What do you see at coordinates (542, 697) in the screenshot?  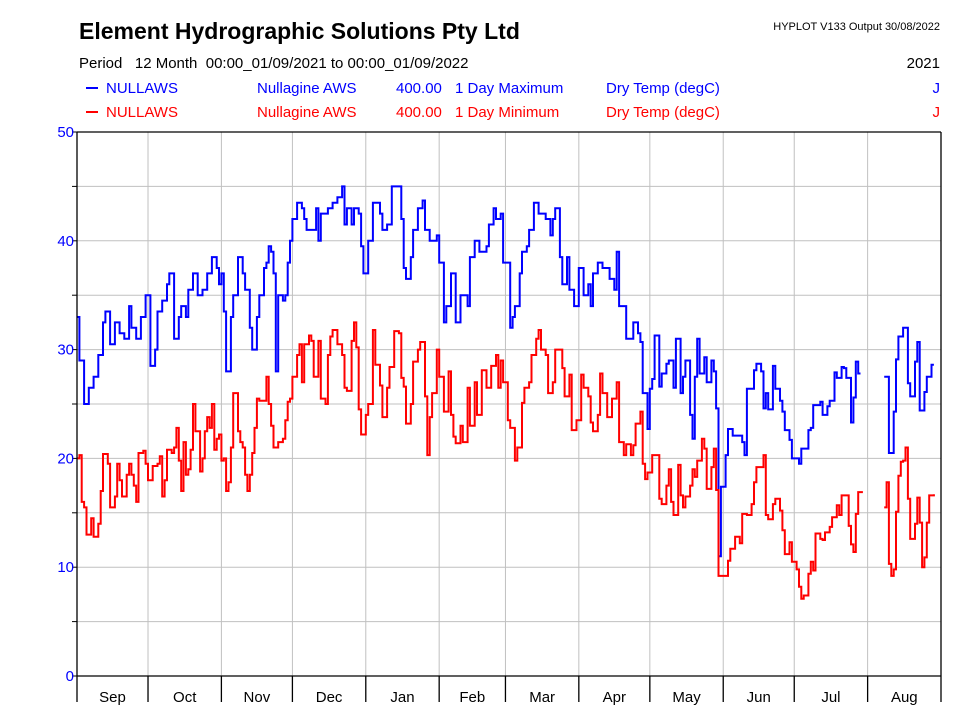 I see `x-tick-label: Mar` at bounding box center [542, 697].